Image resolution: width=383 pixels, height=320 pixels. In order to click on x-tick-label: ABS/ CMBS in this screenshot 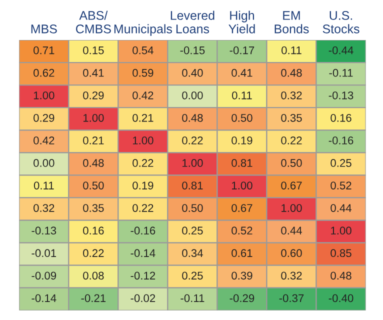, I will do `click(93, 22)`.